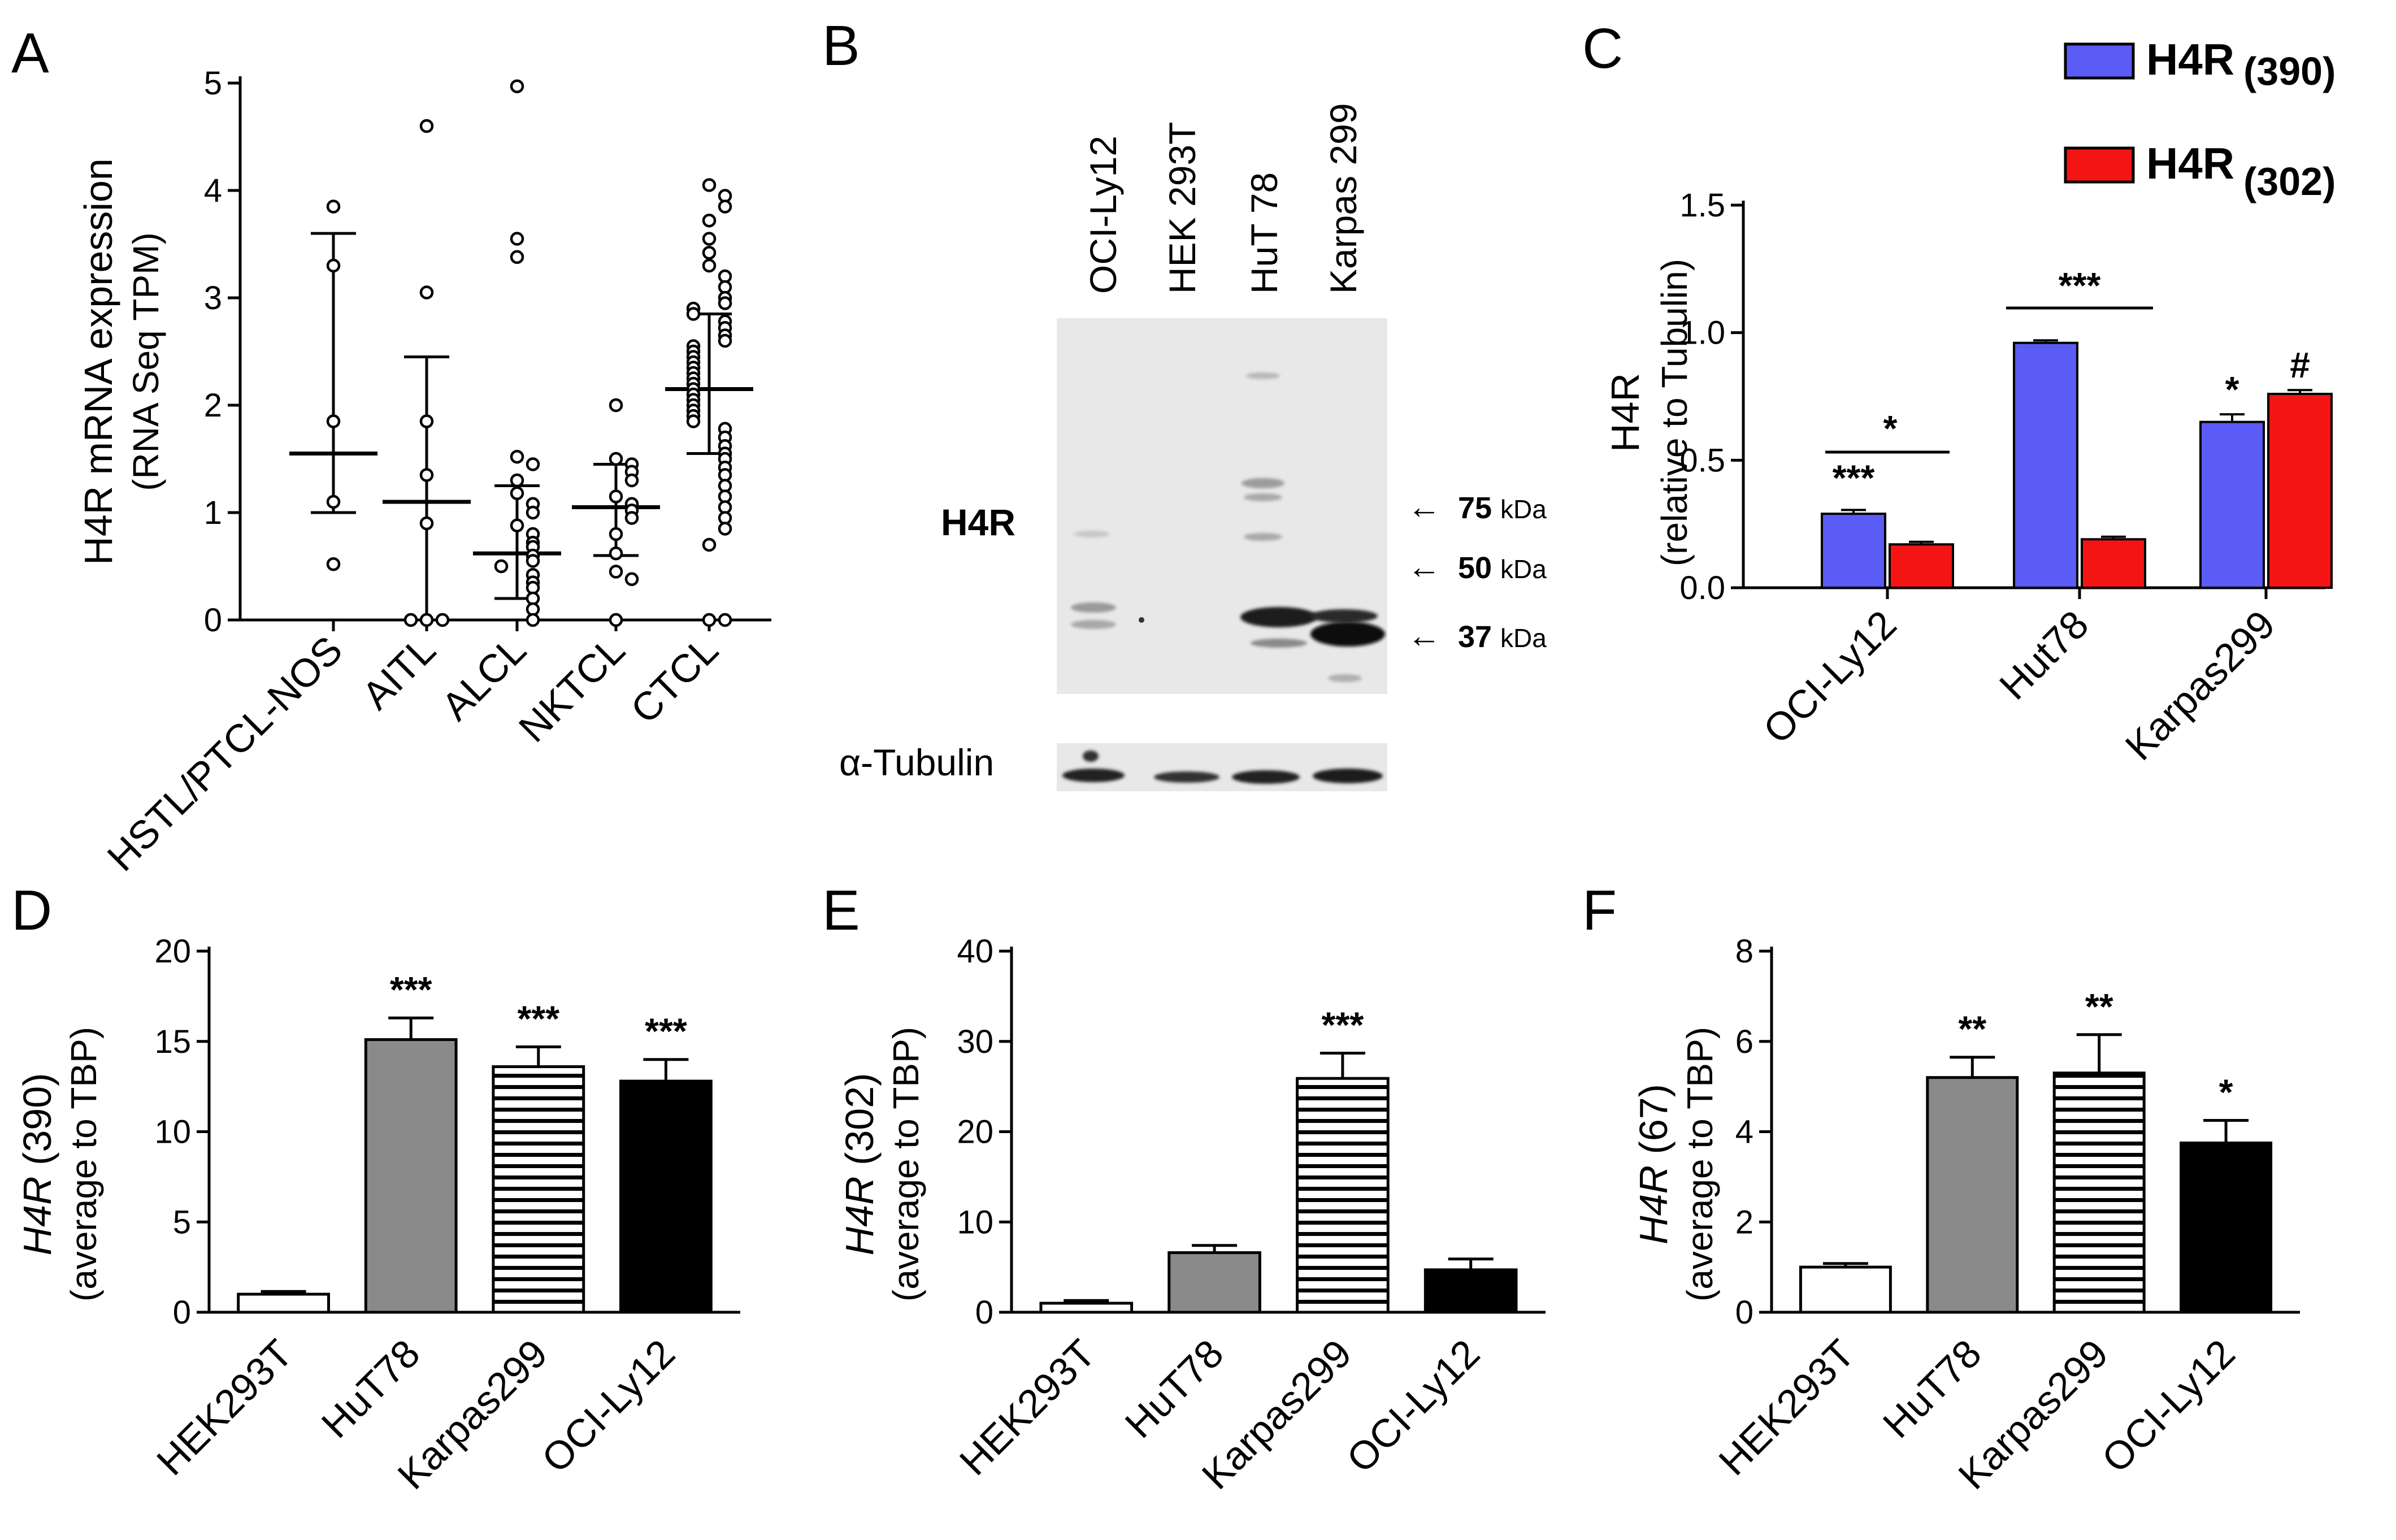  I want to click on y-tick-label: 3, so click(213, 298).